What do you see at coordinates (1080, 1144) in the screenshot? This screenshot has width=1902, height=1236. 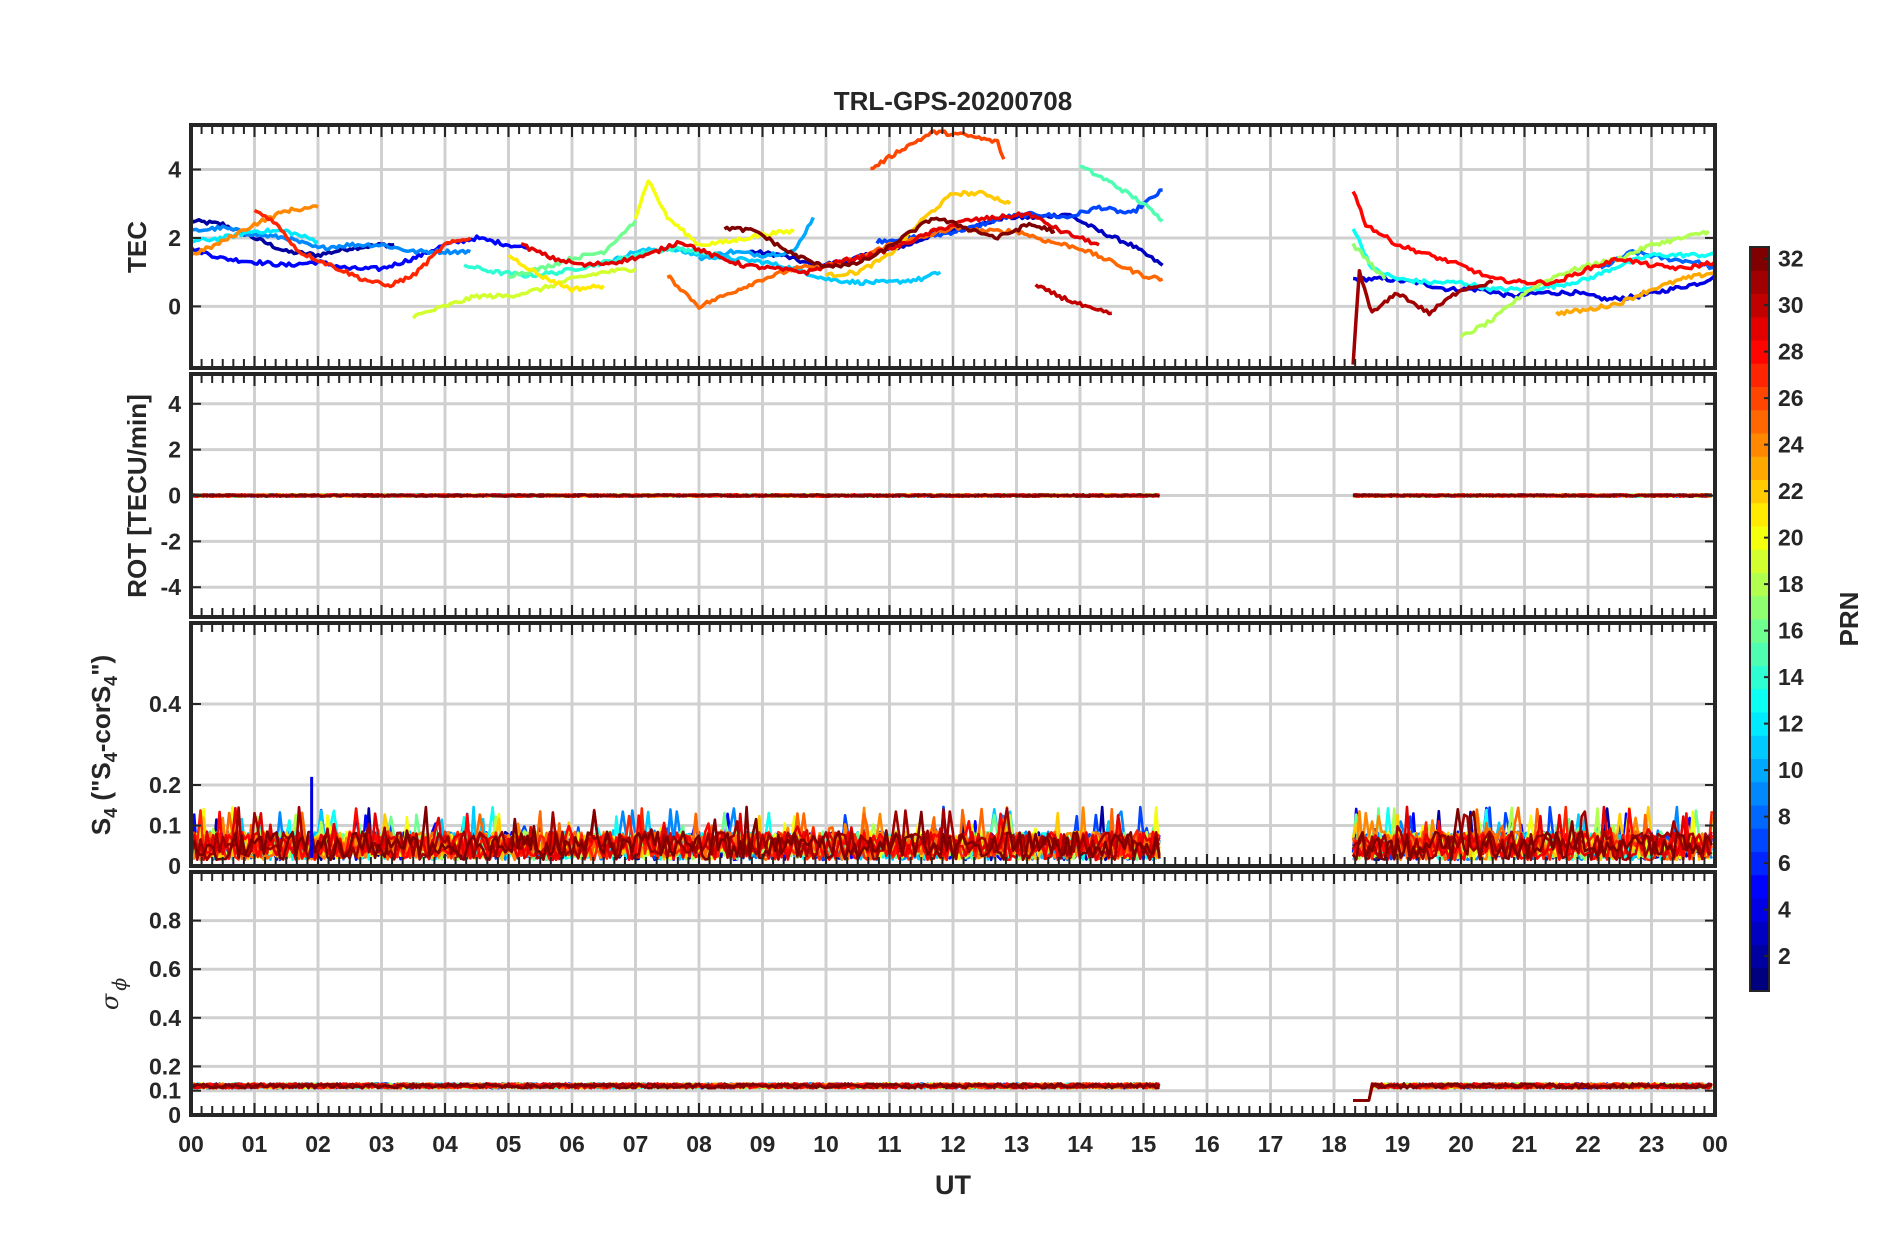 I see `x-tick-label: 14` at bounding box center [1080, 1144].